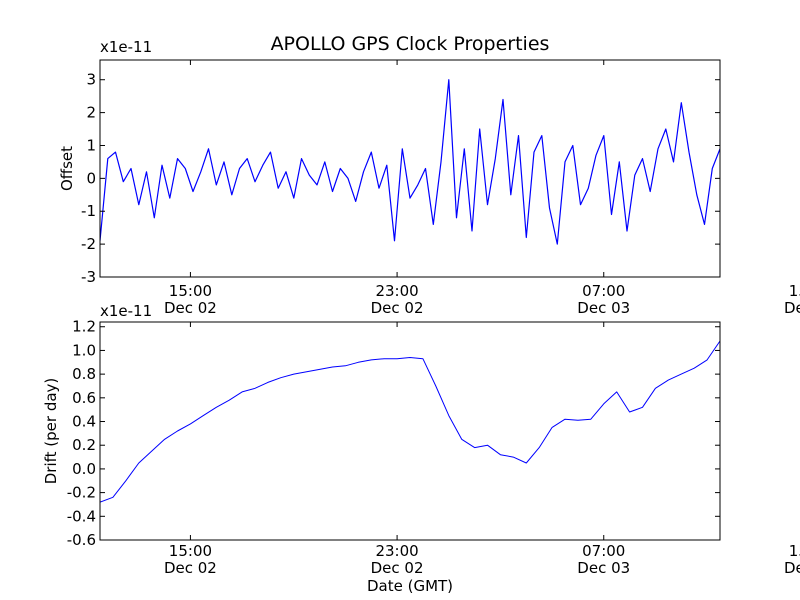  I want to click on ytick-label: 0.2, so click(84, 445).